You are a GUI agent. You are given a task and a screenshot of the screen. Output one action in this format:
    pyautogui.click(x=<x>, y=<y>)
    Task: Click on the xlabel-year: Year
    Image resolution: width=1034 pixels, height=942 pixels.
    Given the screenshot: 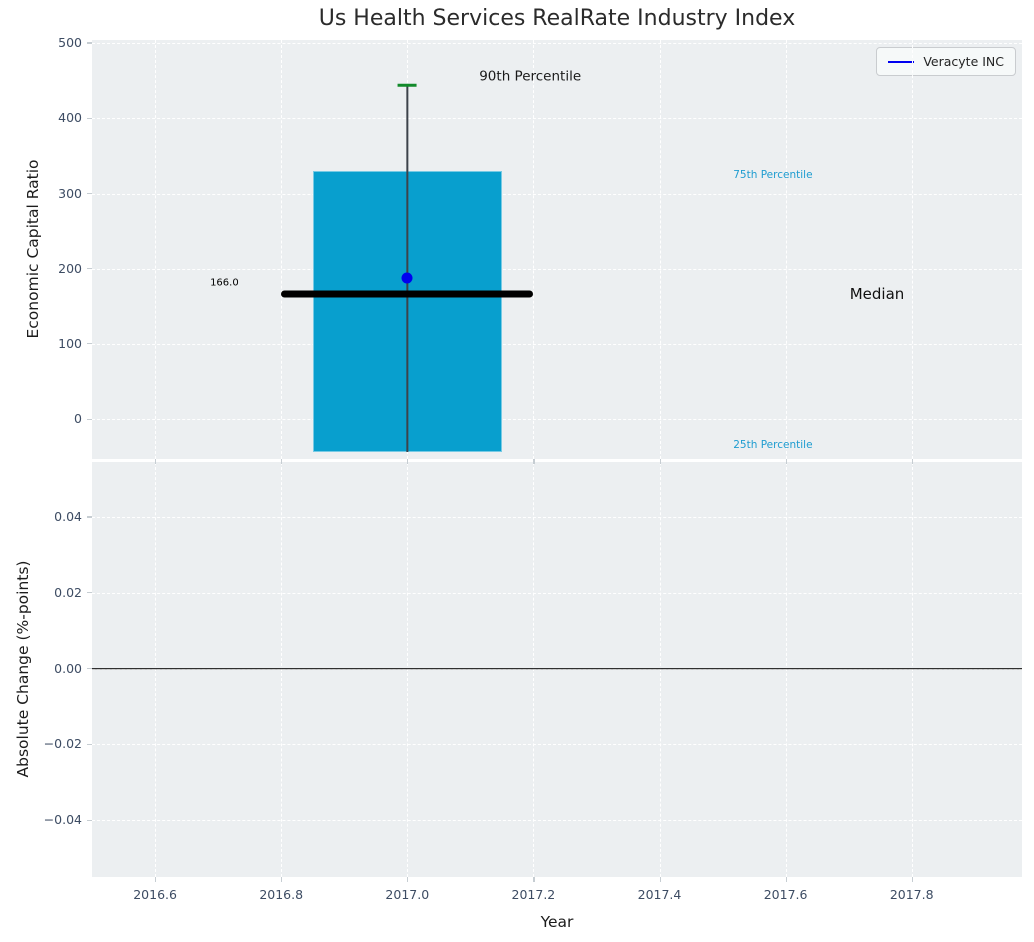 What is the action you would take?
    pyautogui.click(x=557, y=922)
    